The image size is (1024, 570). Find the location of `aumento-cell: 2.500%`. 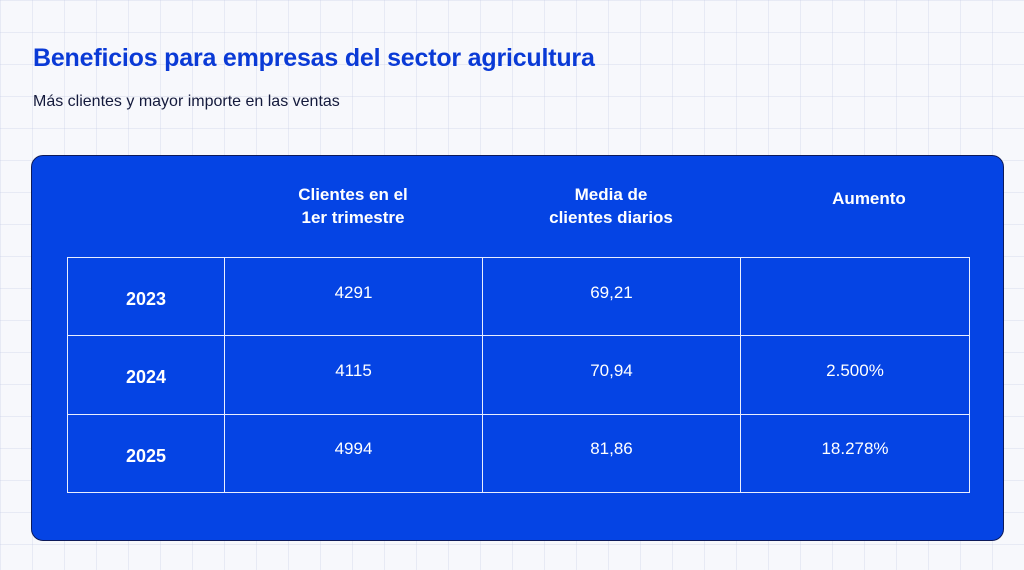

aumento-cell: 2.500% is located at coordinates (855, 375).